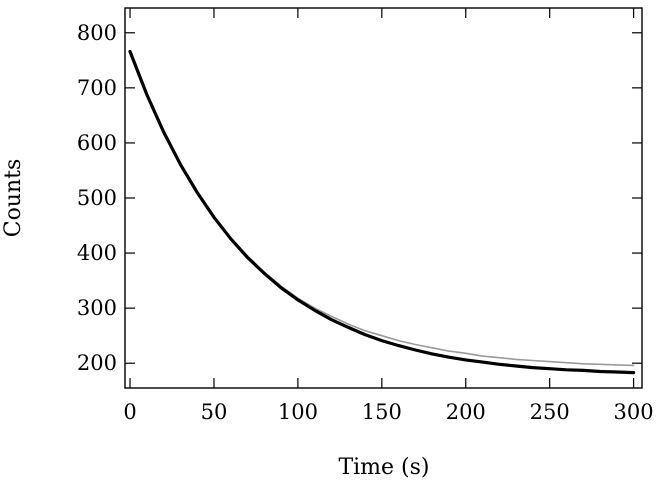 This screenshot has height=484, width=665. What do you see at coordinates (97, 308) in the screenshot?
I see `y-tick-label: 300` at bounding box center [97, 308].